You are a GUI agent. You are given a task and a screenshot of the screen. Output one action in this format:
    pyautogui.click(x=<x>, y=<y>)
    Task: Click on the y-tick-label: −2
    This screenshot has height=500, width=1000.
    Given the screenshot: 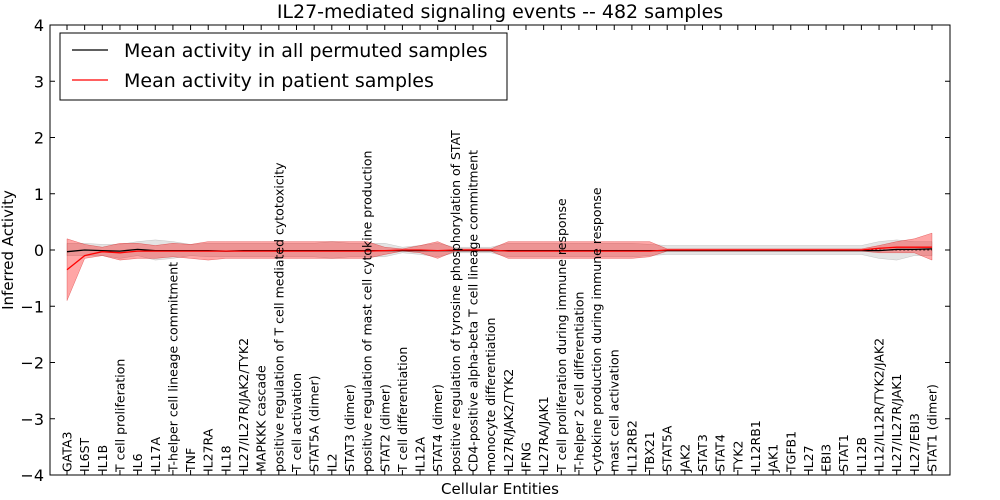 What is the action you would take?
    pyautogui.click(x=32, y=363)
    